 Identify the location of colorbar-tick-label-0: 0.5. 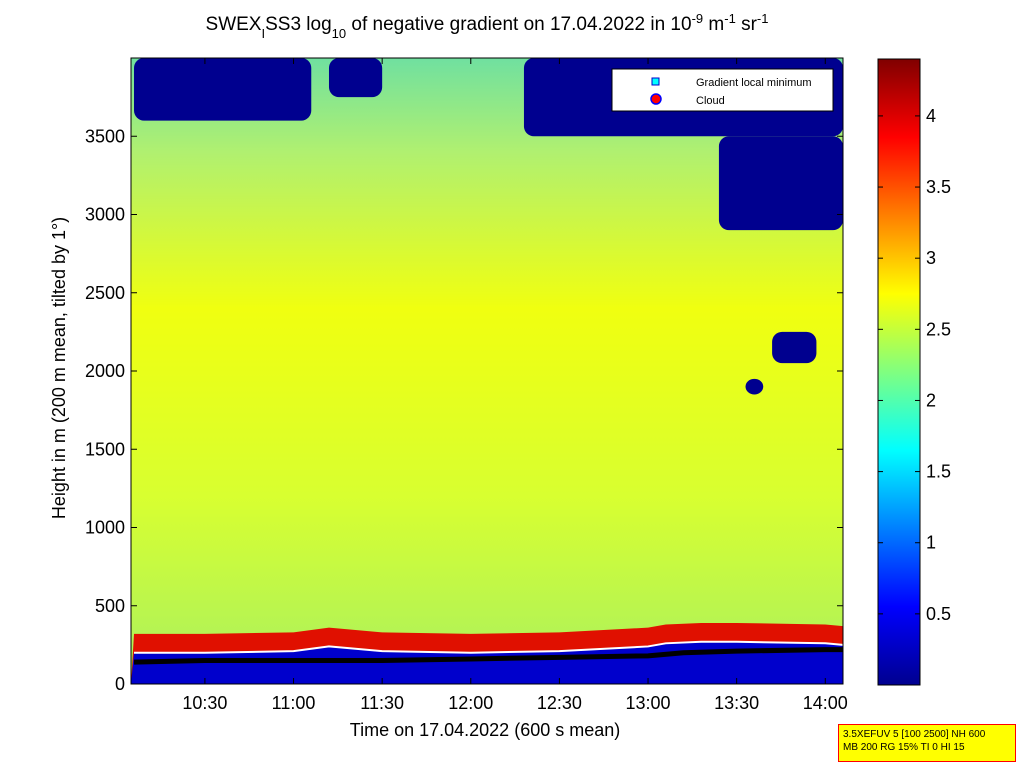
(938, 614).